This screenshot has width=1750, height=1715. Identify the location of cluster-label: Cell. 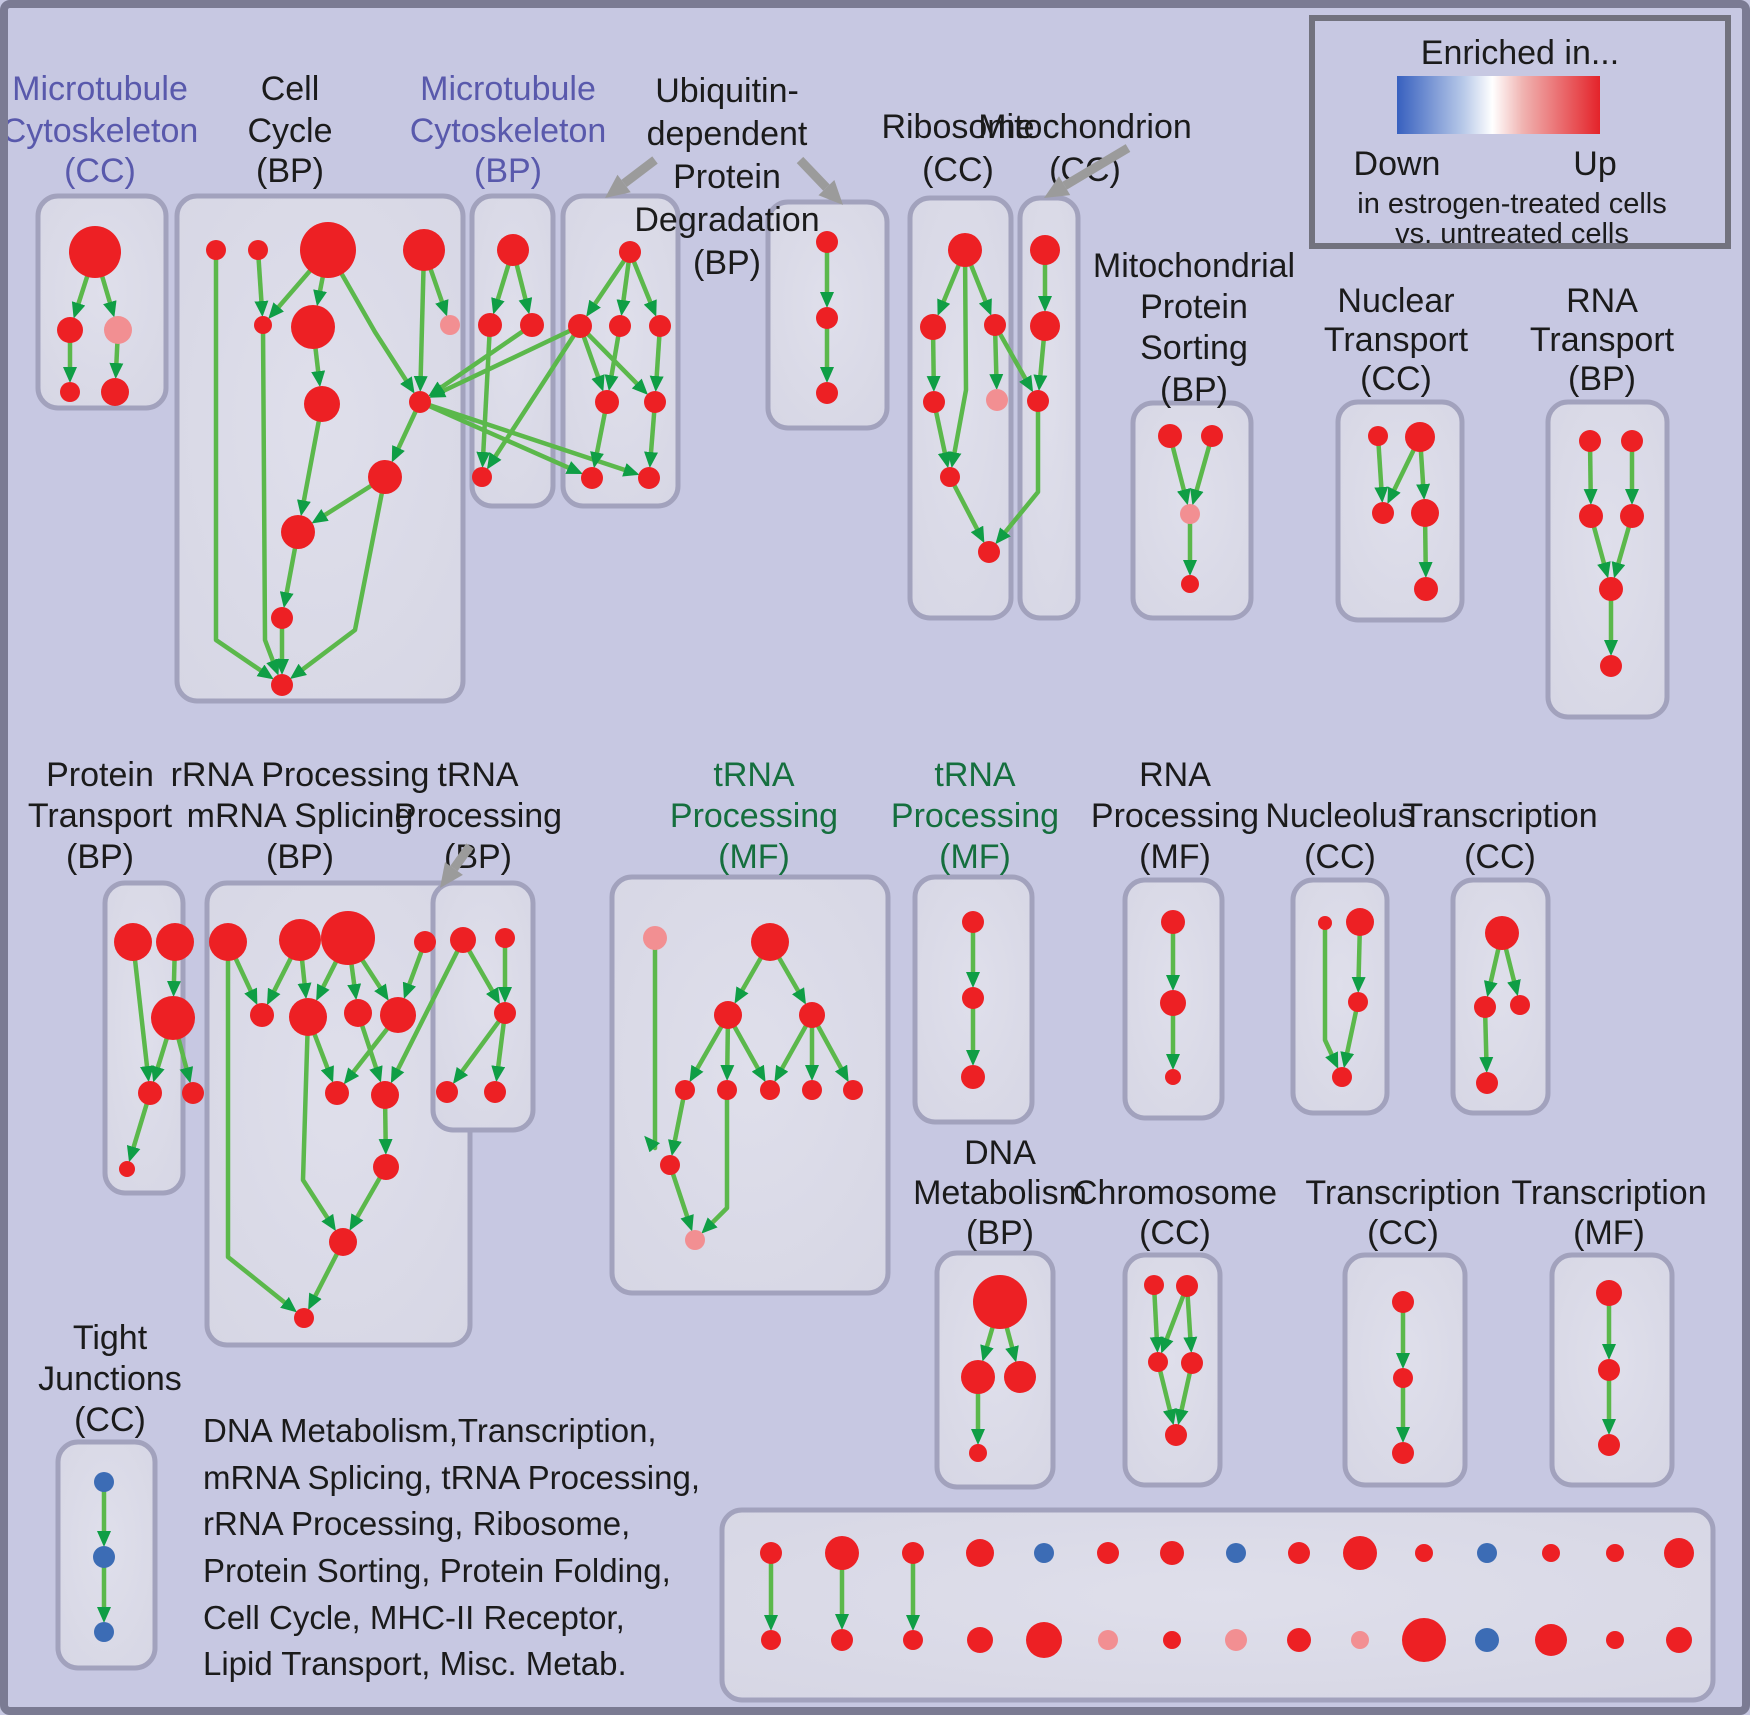
(290, 89).